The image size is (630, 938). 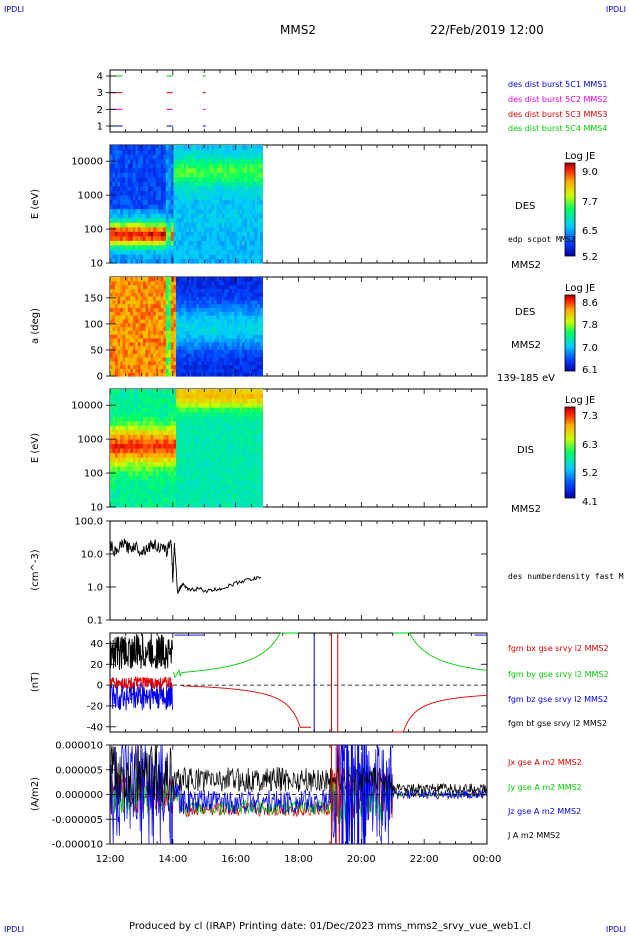 What do you see at coordinates (298, 570) in the screenshot?
I see `panel-density-frame` at bounding box center [298, 570].